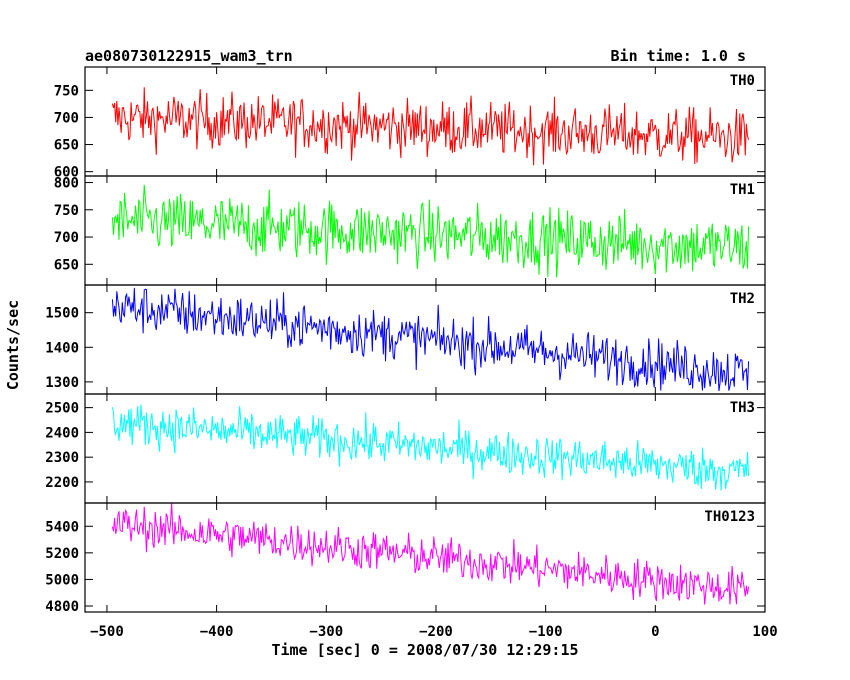 The width and height of the screenshot is (850, 680). What do you see at coordinates (742, 190) in the screenshot?
I see `panel-label-th1: TH1` at bounding box center [742, 190].